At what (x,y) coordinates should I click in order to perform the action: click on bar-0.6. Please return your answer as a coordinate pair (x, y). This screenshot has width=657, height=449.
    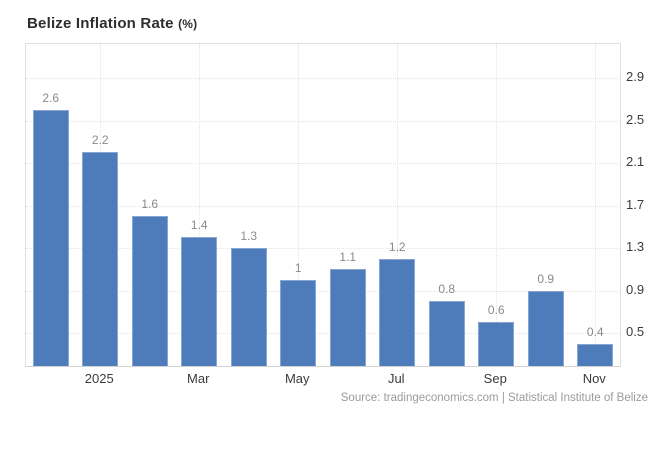
    Looking at the image, I should click on (496, 344).